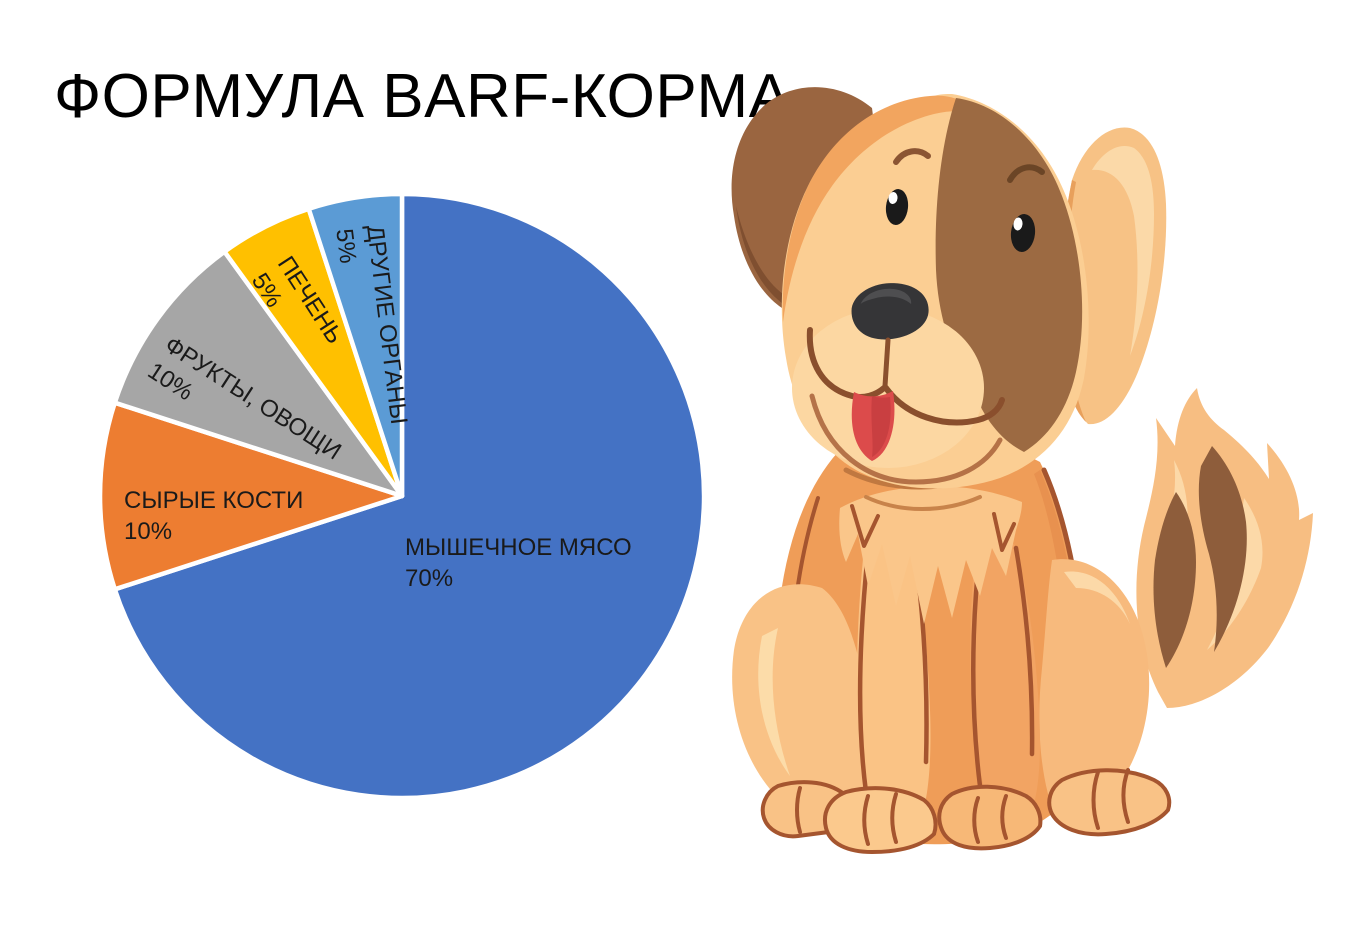  I want to click on dog-mouth, so click(905, 376).